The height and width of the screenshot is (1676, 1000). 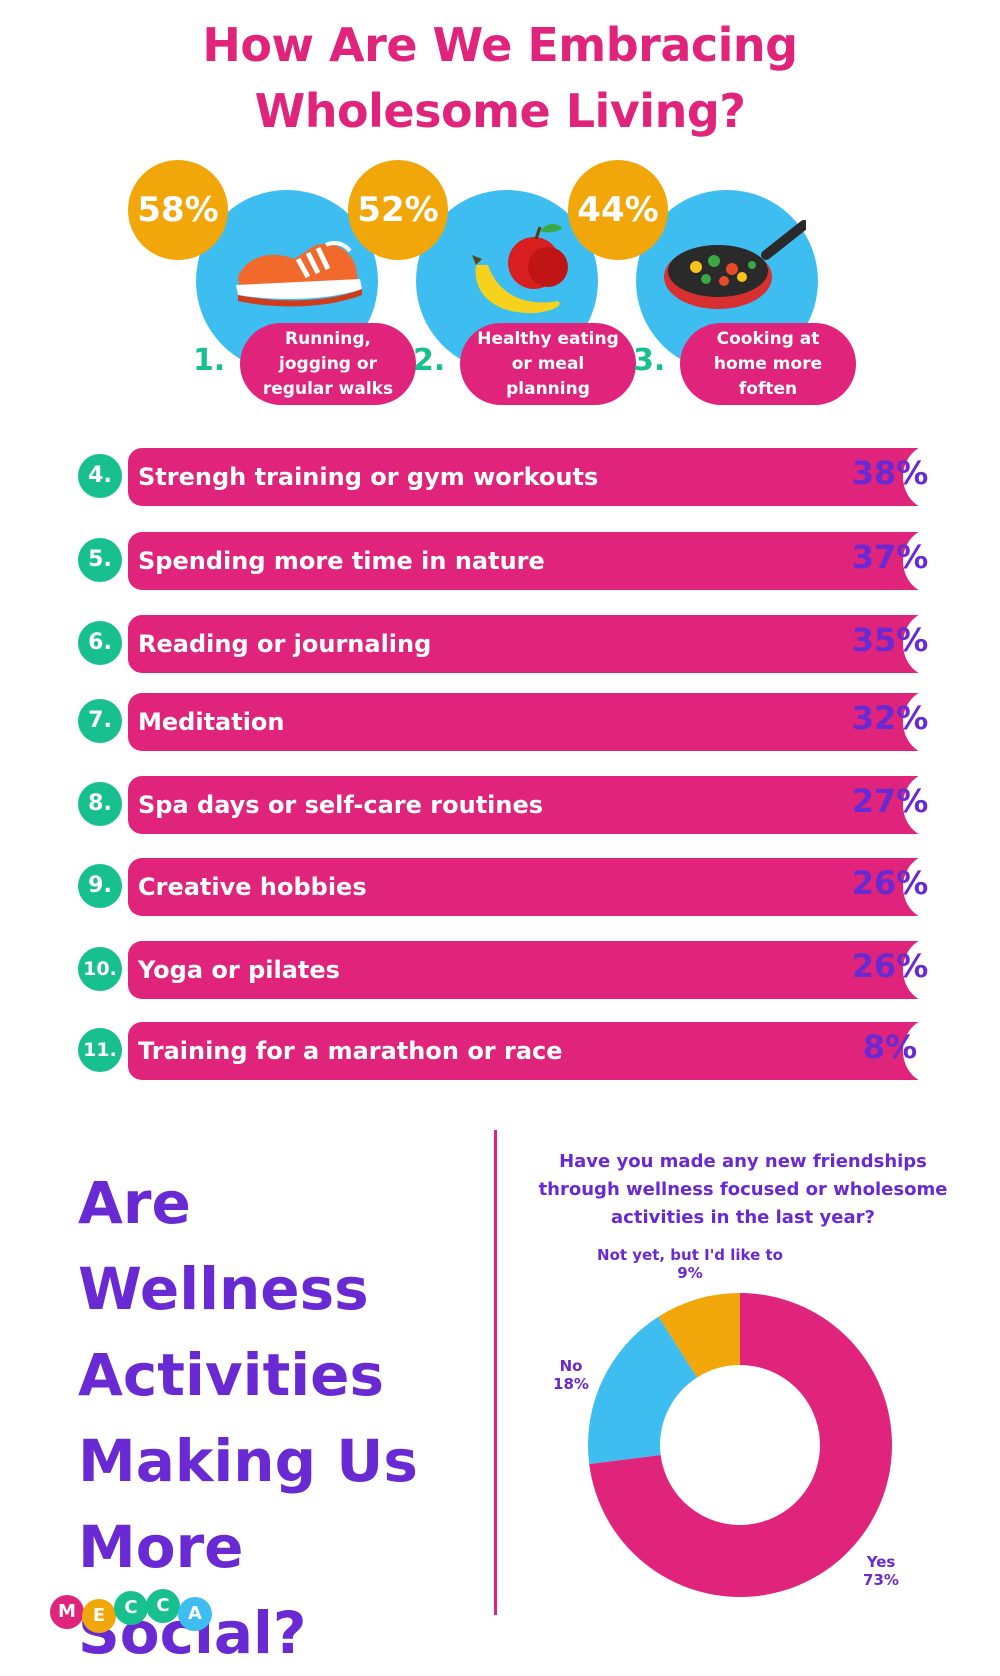 What do you see at coordinates (500, 111) in the screenshot?
I see `page-title-line-2: Wholesome Living?` at bounding box center [500, 111].